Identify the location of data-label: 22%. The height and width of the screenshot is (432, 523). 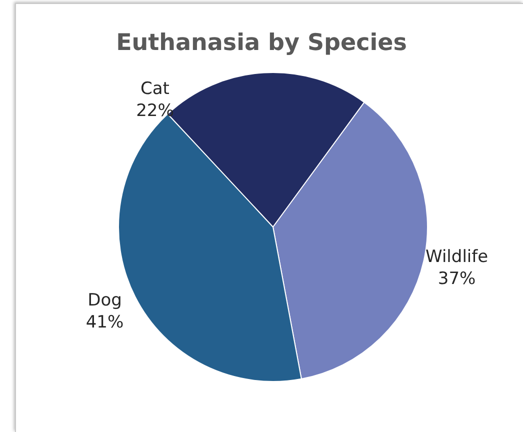
(155, 110).